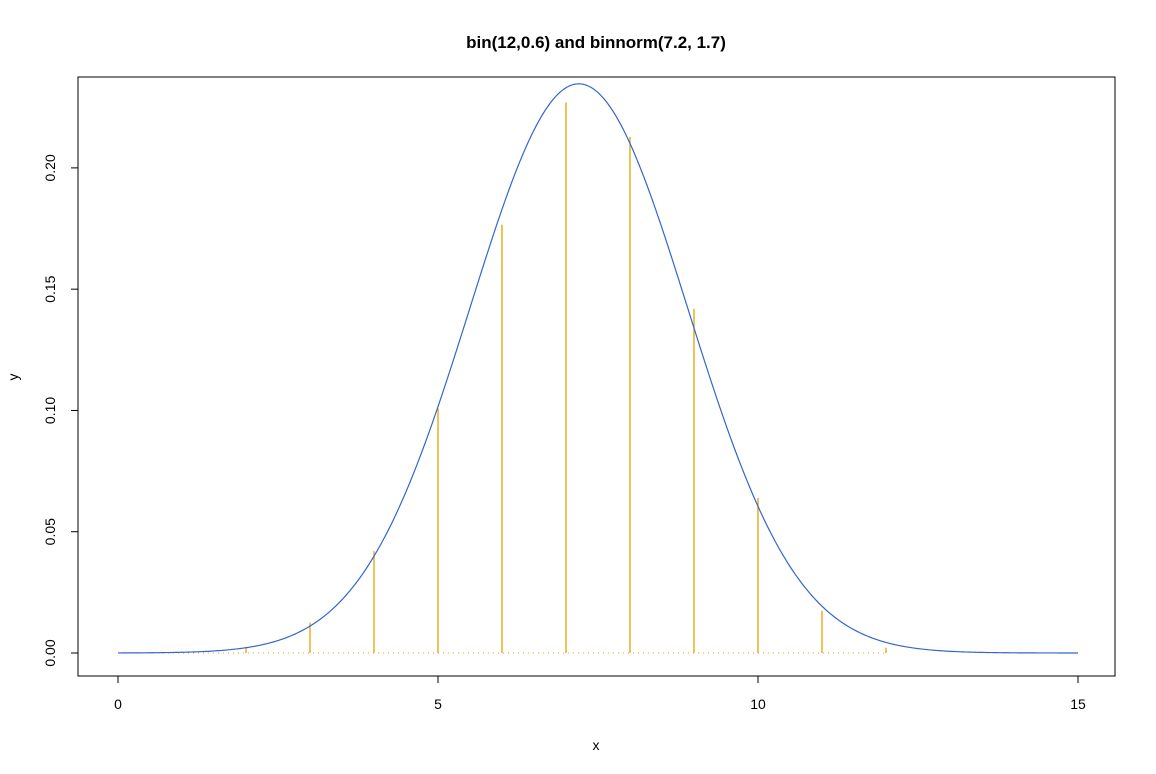 This screenshot has height=774, width=1156. Describe the element at coordinates (50, 288) in the screenshot. I see `y-tick-label: 0.15` at that location.